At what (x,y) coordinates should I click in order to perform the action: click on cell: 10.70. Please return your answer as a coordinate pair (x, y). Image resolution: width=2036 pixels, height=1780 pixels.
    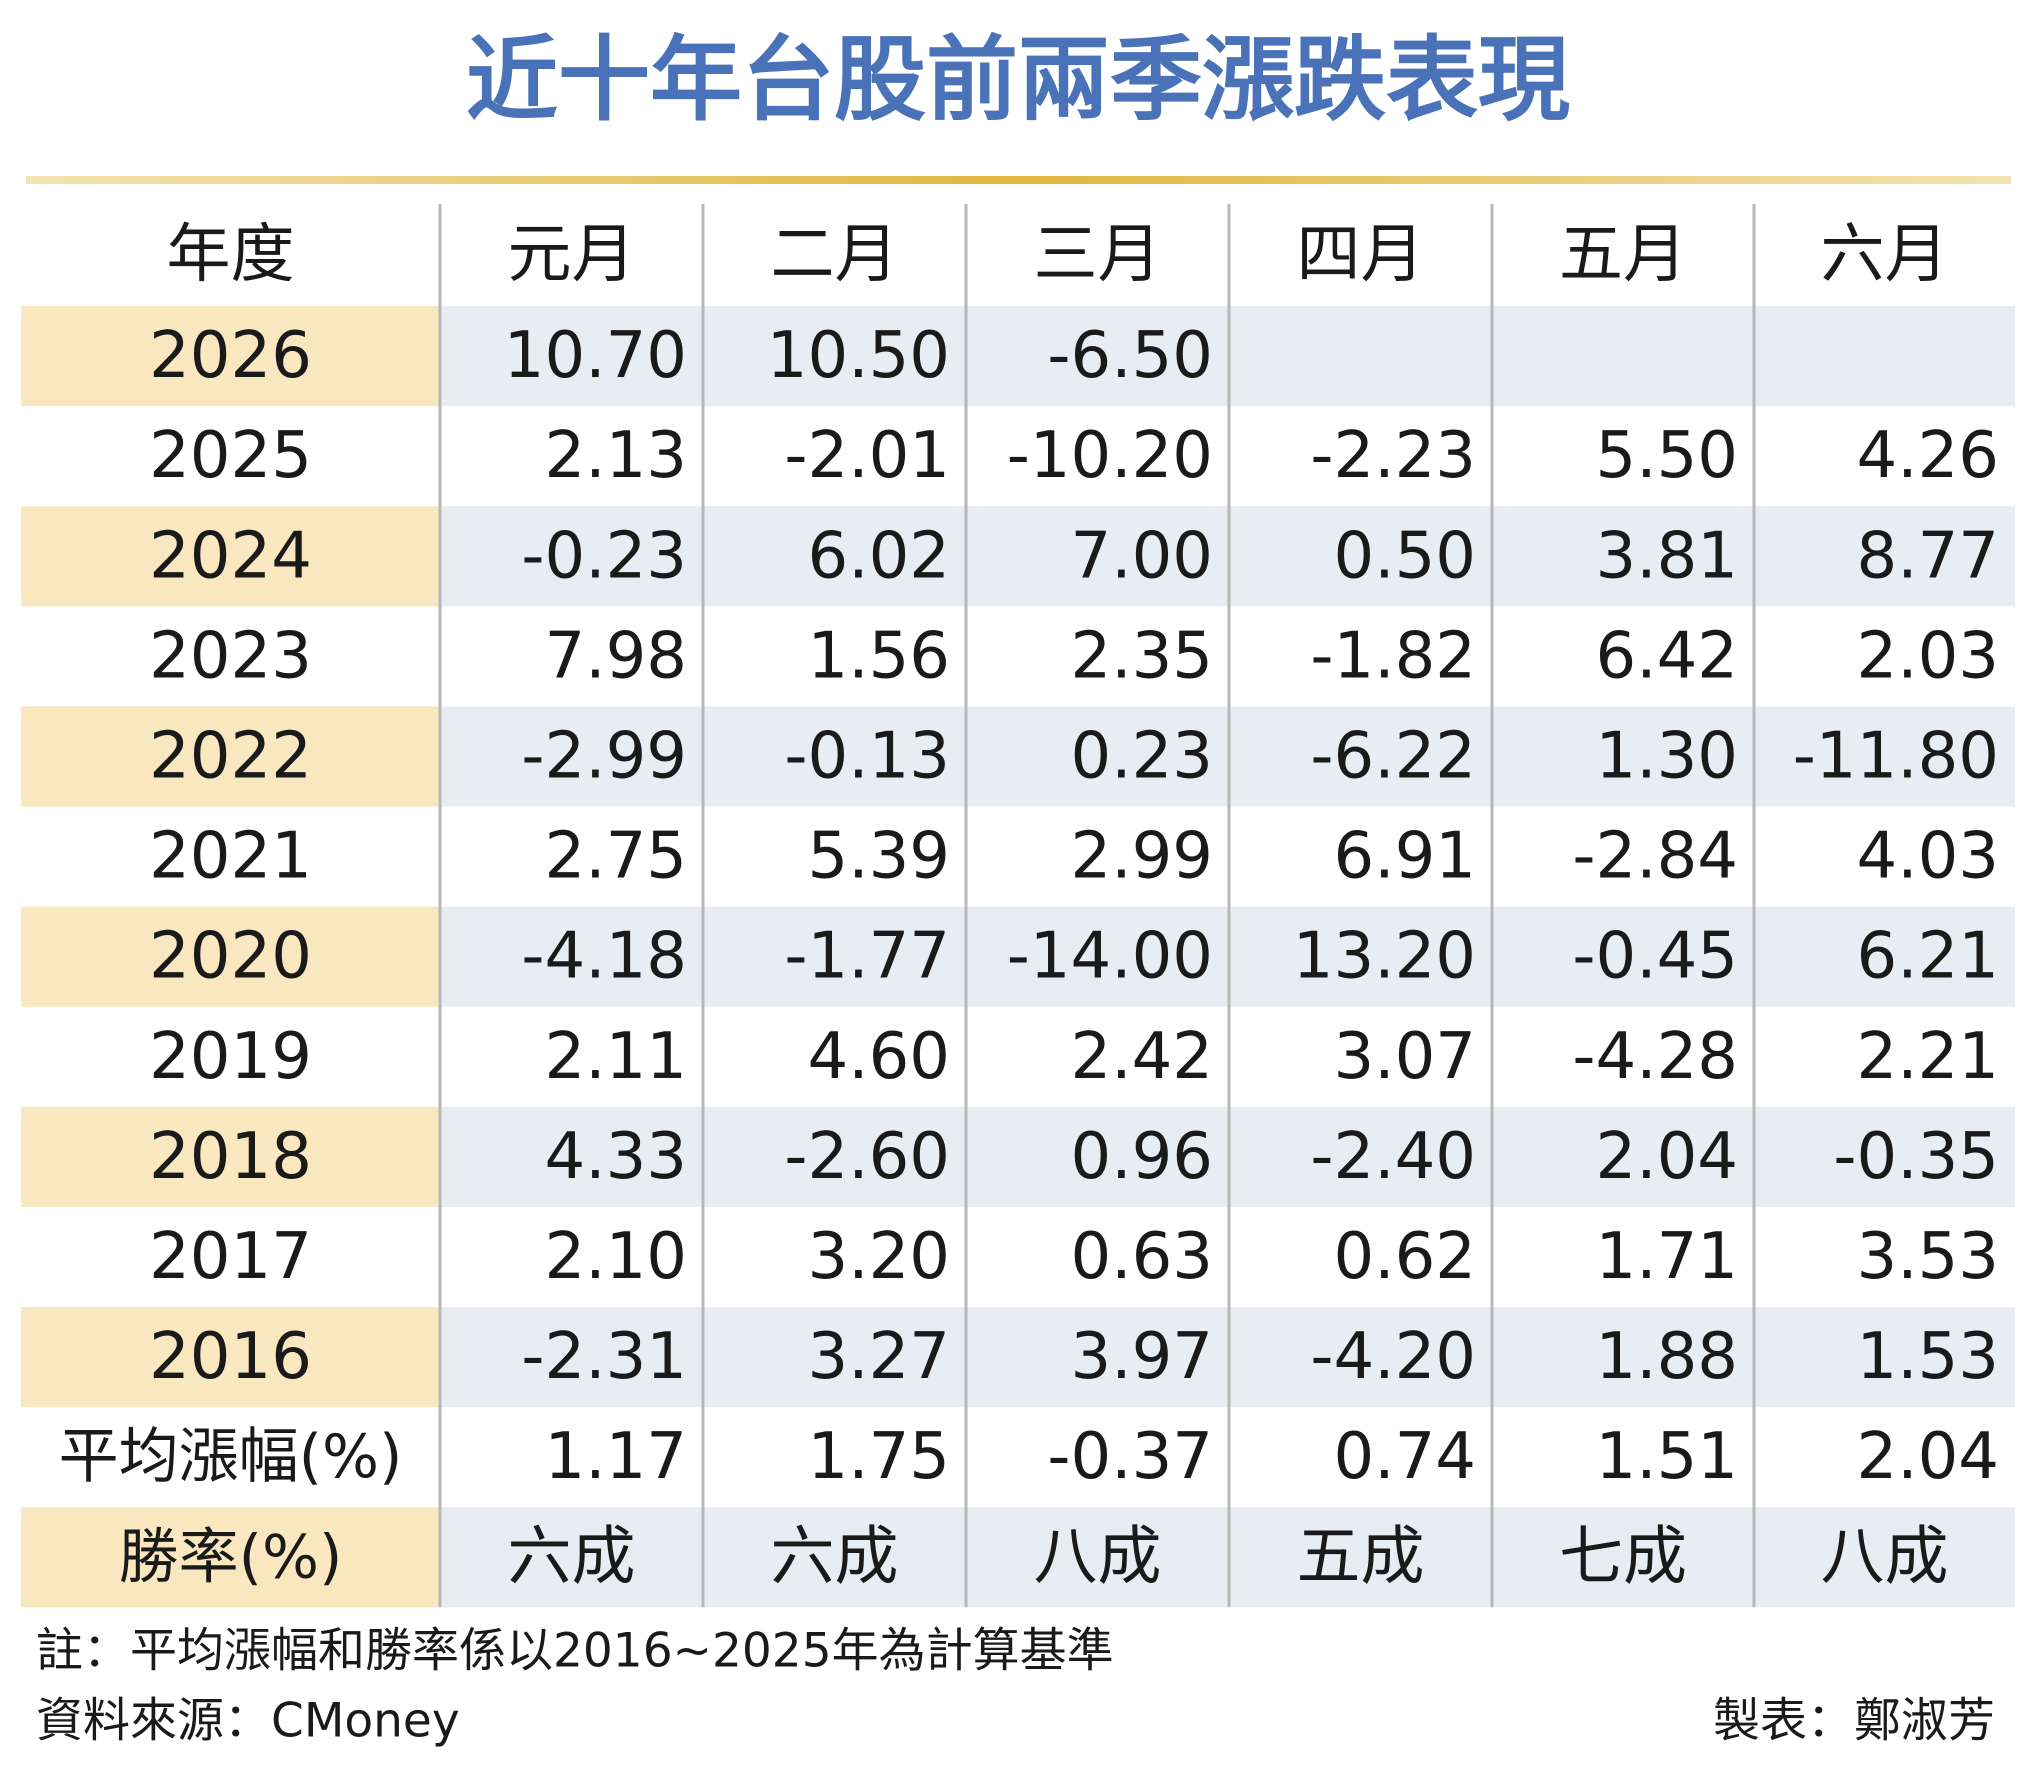
    Looking at the image, I should click on (595, 356).